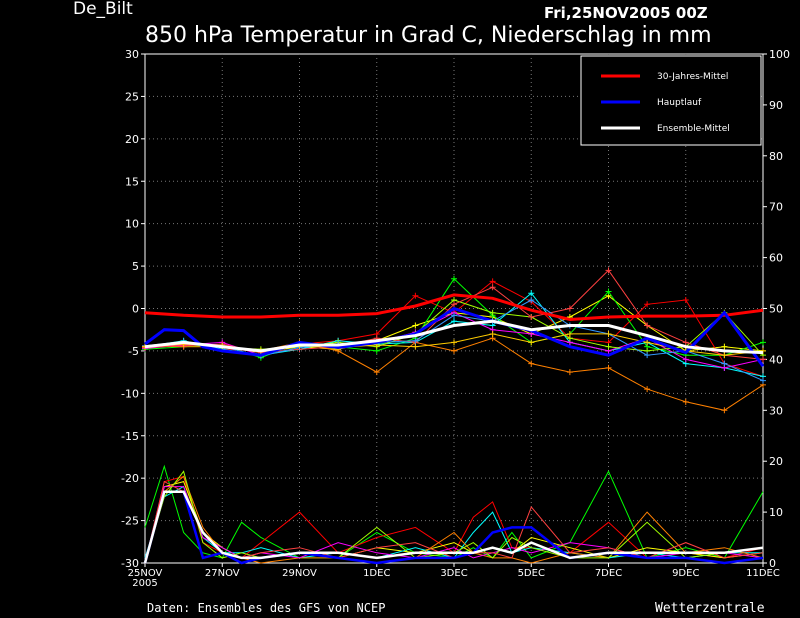 The height and width of the screenshot is (618, 800). What do you see at coordinates (776, 410) in the screenshot?
I see `y-right-tick-label: 30` at bounding box center [776, 410].